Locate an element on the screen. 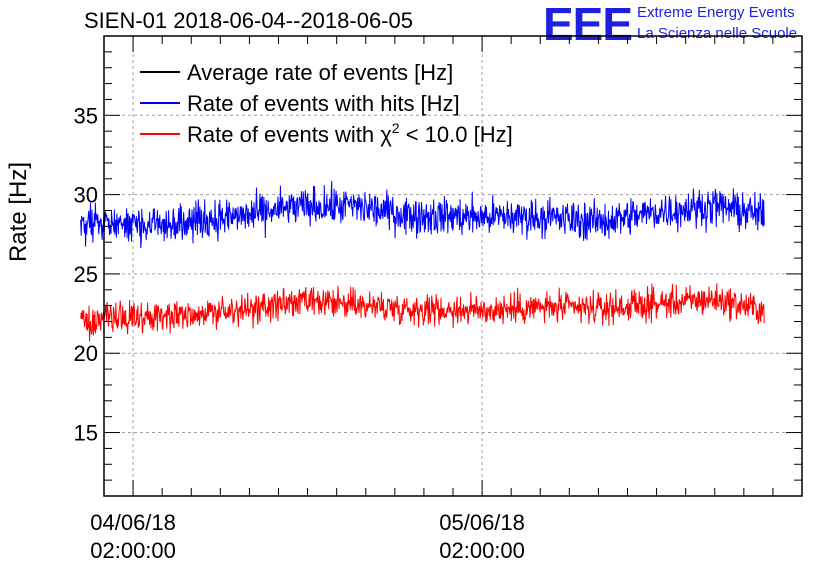  legend-label-hits: Rate of events with hits [Hz] is located at coordinates (323, 103).